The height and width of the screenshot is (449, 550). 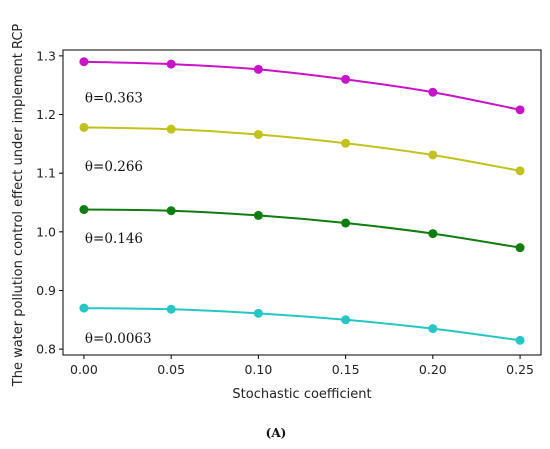 I want to click on series-label: θ=0.0063, so click(x=118, y=339).